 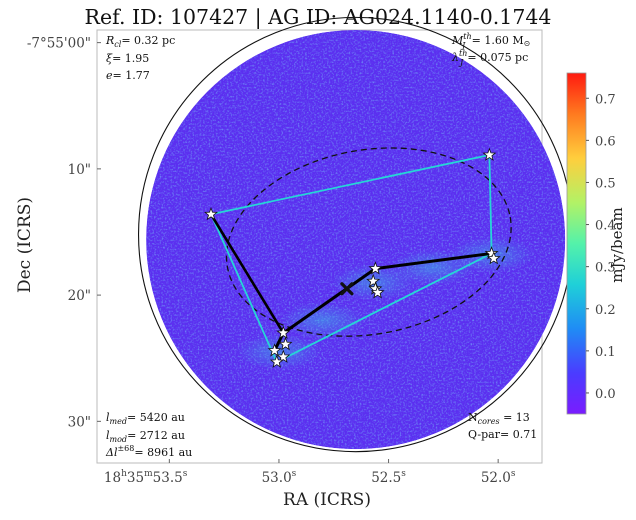 I want to click on lmod-label: l, so click(x=108, y=435).